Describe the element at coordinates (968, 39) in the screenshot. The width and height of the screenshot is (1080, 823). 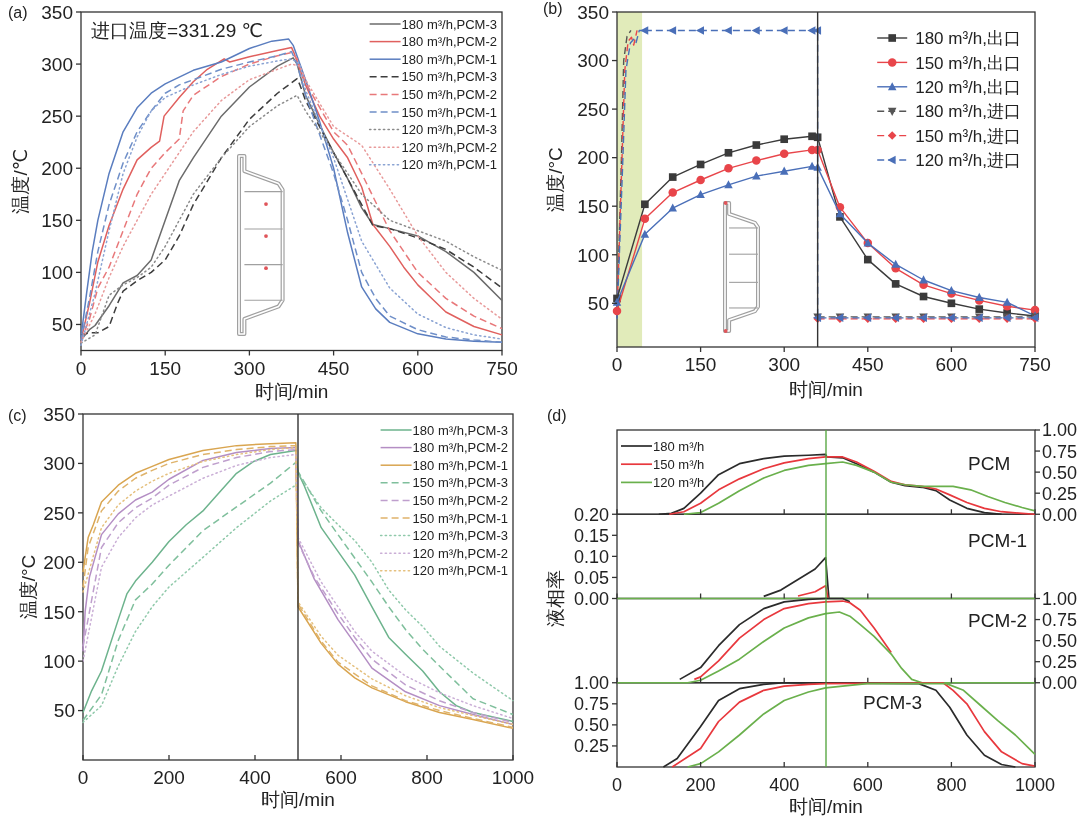
I see `legend-label: 180 m³/h,出口` at that location.